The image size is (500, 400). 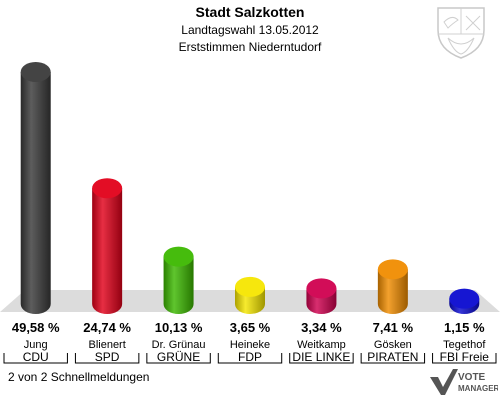 I want to click on bar-piraten, so click(x=392, y=286).